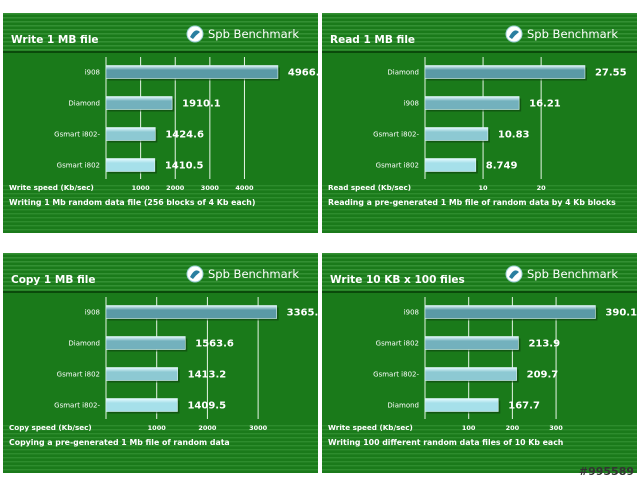  Describe the element at coordinates (542, 188) in the screenshot. I see `x-tick-label: 20` at that location.